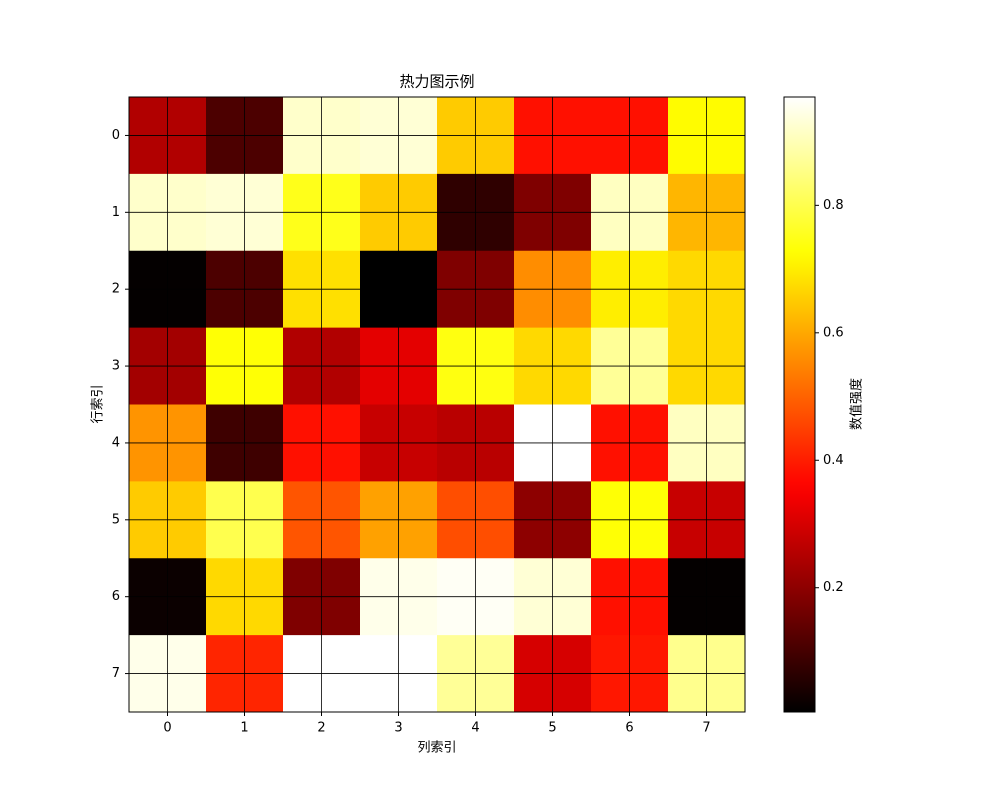 This screenshot has height=804, width=1000. What do you see at coordinates (629, 728) in the screenshot?
I see `x-tick-label: 6` at bounding box center [629, 728].